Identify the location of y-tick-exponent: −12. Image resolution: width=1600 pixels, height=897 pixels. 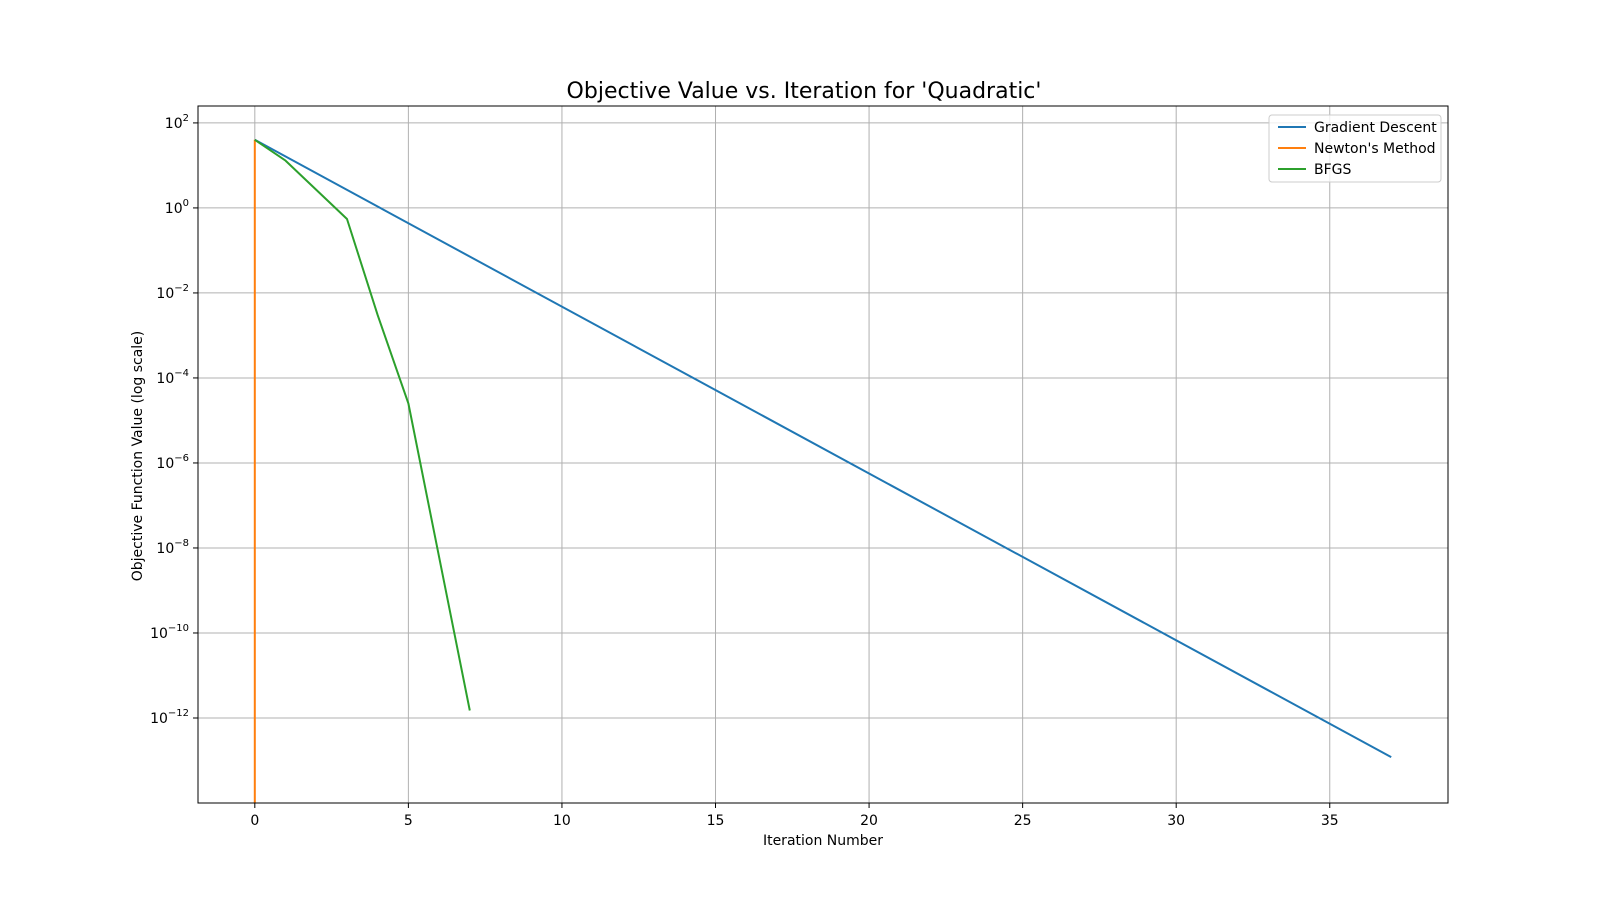
(178, 713).